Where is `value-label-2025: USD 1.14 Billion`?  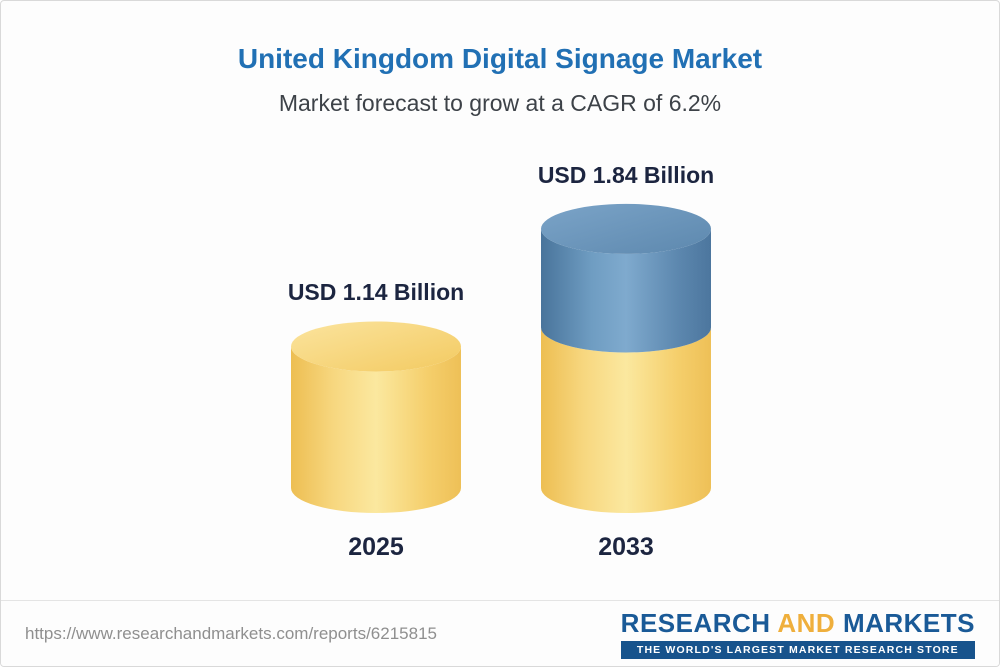 value-label-2025: USD 1.14 Billion is located at coordinates (376, 292).